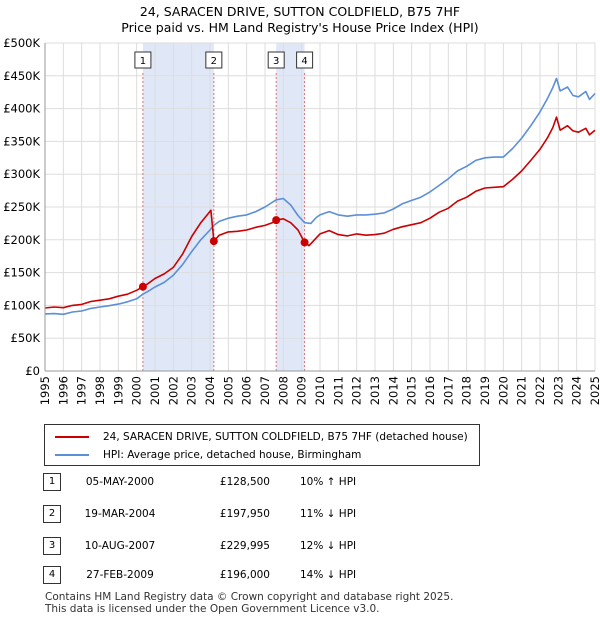 This screenshot has height=620, width=600. What do you see at coordinates (100, 390) in the screenshot?
I see `x-tick-label: 1998` at bounding box center [100, 390].